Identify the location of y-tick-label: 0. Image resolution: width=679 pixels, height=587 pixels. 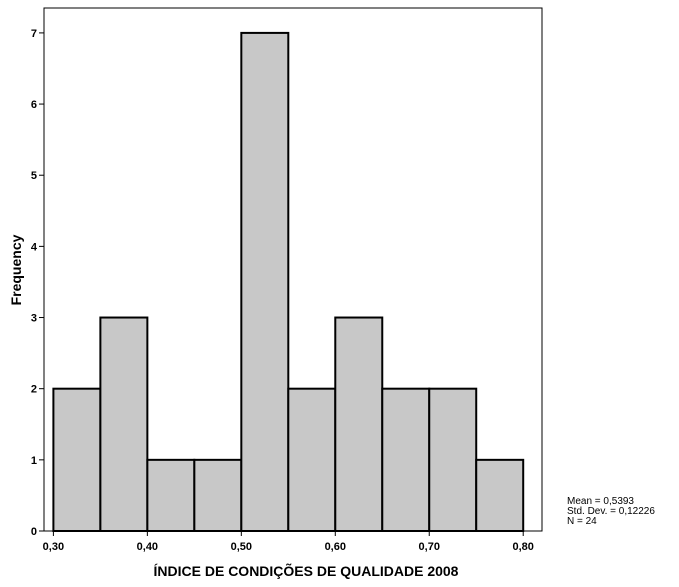
(34, 532).